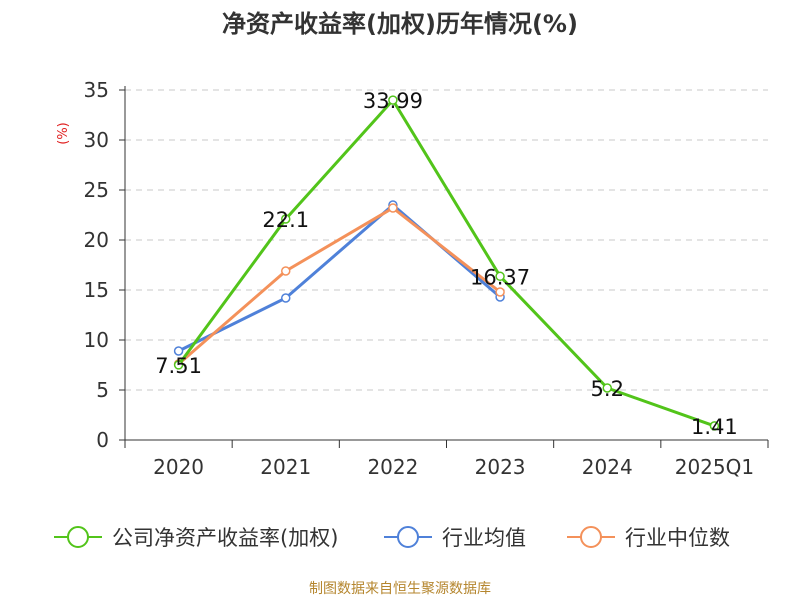 The width and height of the screenshot is (800, 600). What do you see at coordinates (714, 467) in the screenshot?
I see `x-tick-label-2025Q1: 2025Q1` at bounding box center [714, 467].